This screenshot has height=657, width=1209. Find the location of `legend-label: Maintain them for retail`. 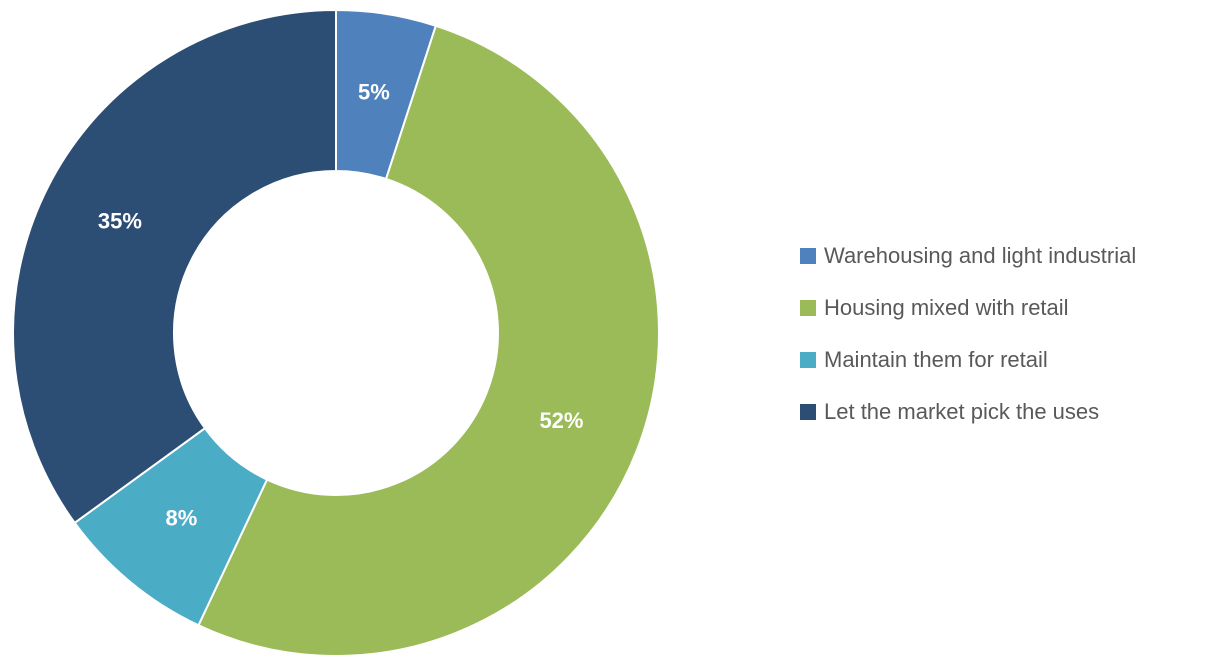

legend-label: Maintain them for retail is located at coordinates (936, 359).